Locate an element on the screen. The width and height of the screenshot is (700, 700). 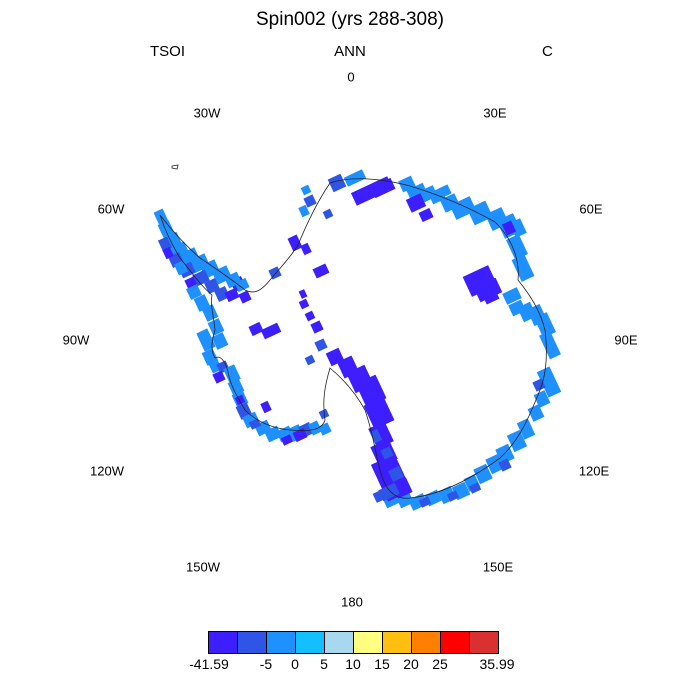
colorbar-label: -41.59 is located at coordinates (209, 664).